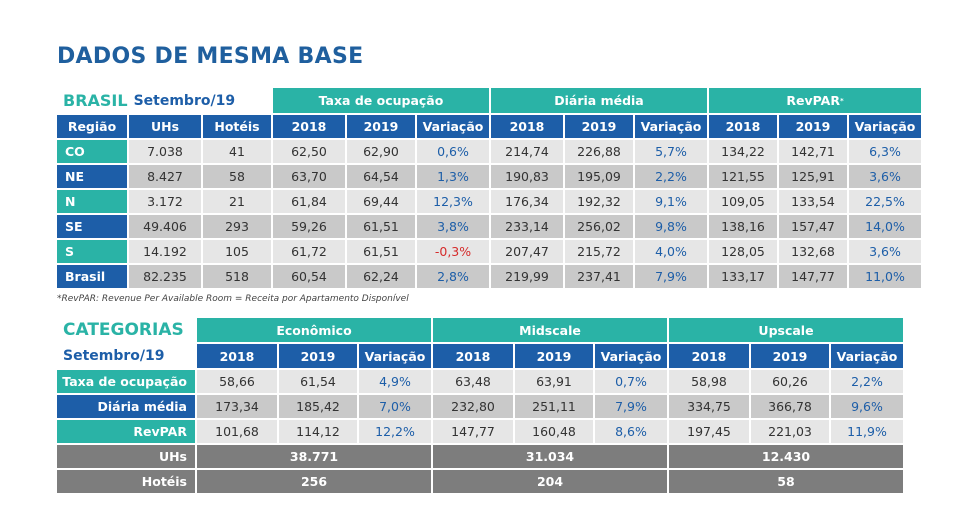  What do you see at coordinates (126, 481) in the screenshot?
I see `total-label: Hotéis` at bounding box center [126, 481].